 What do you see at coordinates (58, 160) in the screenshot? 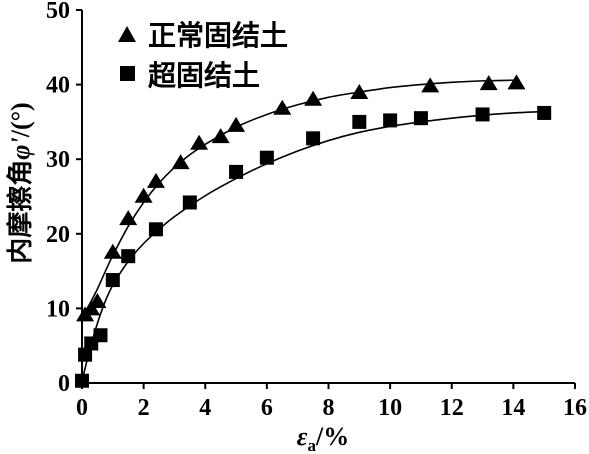
I see `y-tick-label: 30` at bounding box center [58, 160].